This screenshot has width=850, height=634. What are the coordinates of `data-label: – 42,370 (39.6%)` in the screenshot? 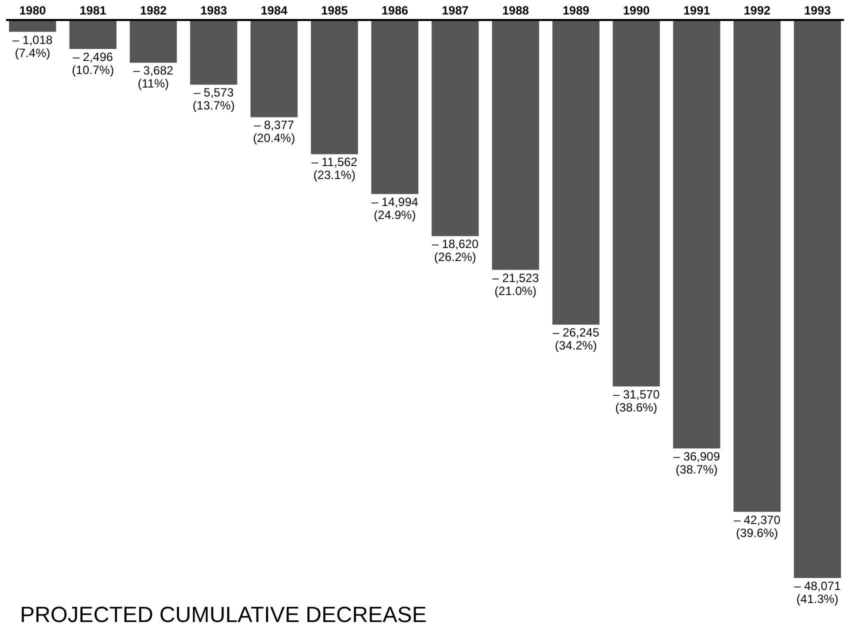 It's located at (757, 526).